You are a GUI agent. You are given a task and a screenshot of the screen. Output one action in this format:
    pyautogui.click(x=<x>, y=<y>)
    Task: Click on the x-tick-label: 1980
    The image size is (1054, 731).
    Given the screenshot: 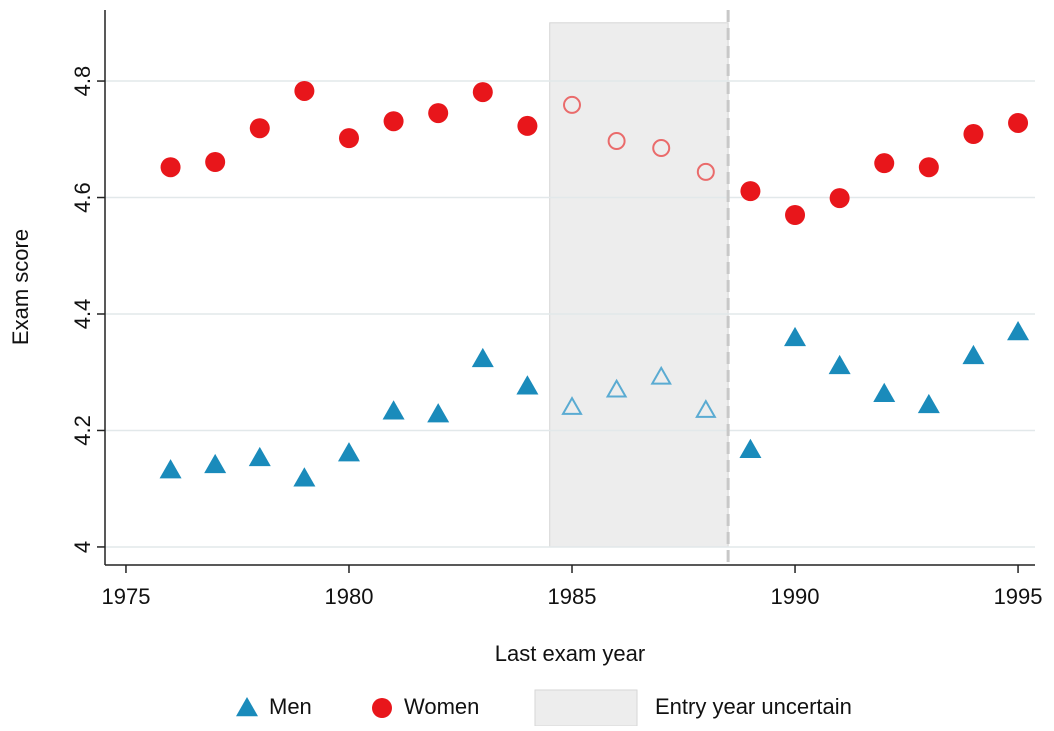 What is the action you would take?
    pyautogui.click(x=349, y=596)
    